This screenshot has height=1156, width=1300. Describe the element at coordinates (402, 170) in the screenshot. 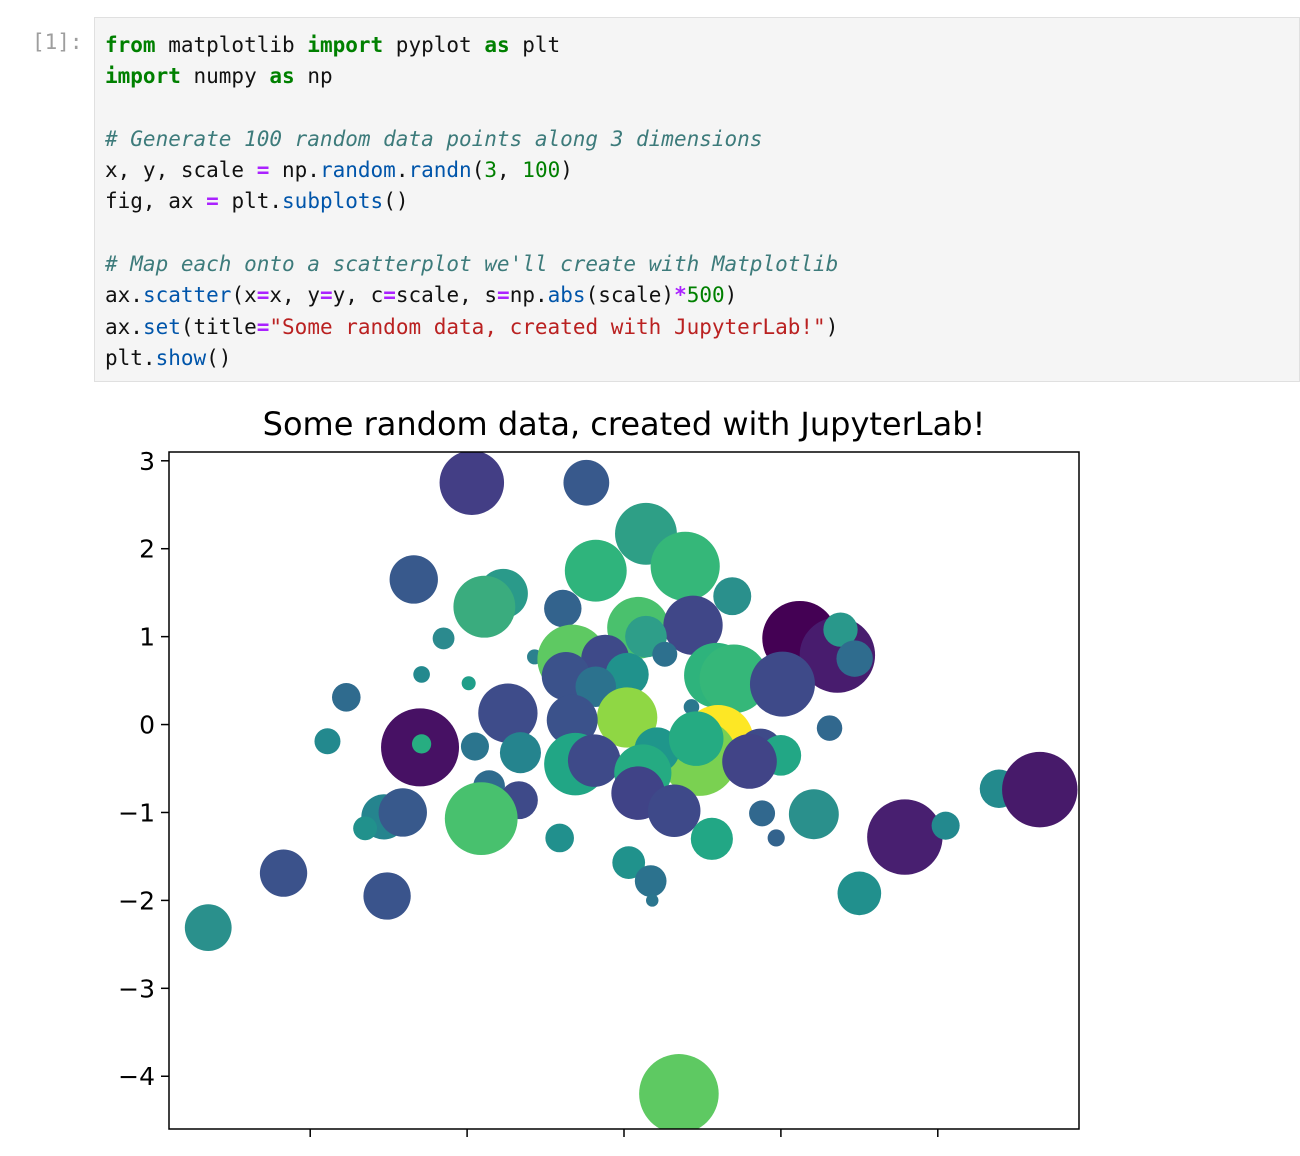

I see `code-token: .` at that location.